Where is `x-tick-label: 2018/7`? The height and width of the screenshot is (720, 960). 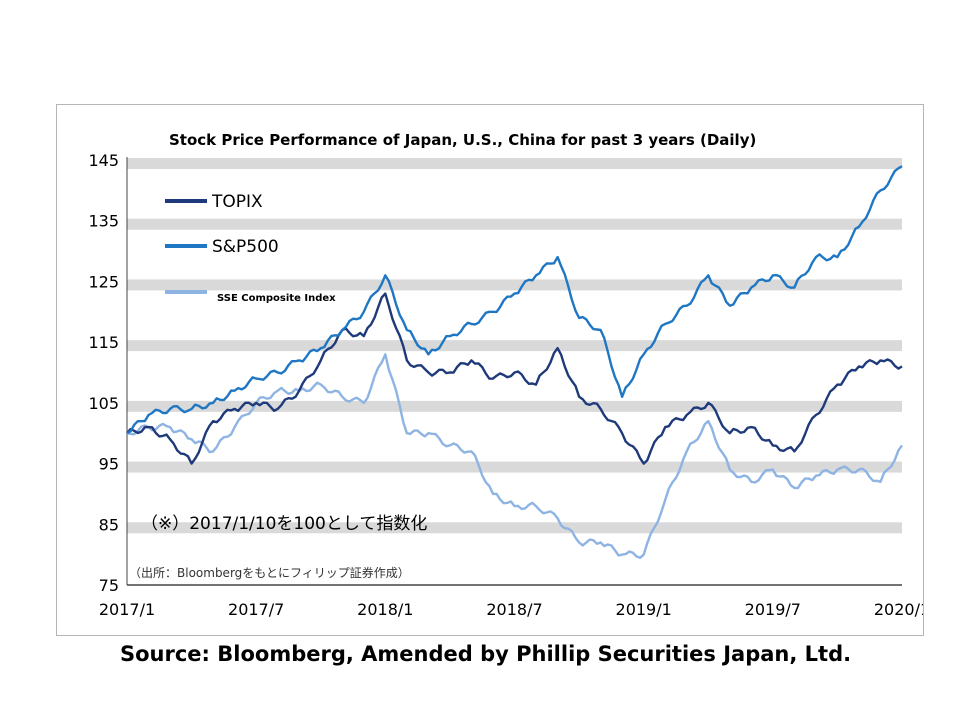 x-tick-label: 2018/7 is located at coordinates (514, 609).